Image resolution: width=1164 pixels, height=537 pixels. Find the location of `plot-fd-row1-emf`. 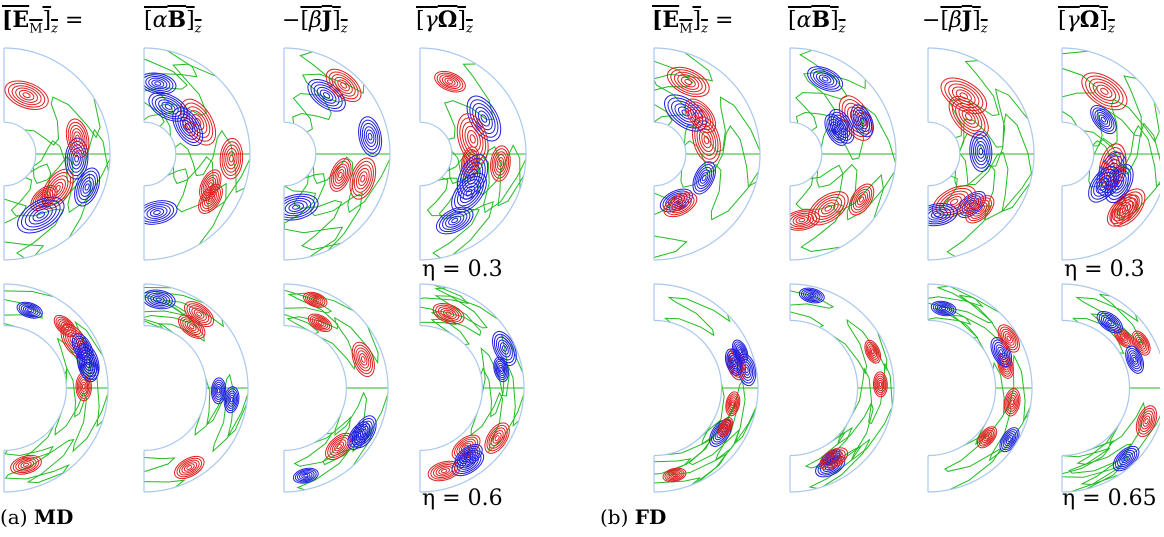

plot-fd-row1-emf is located at coordinates (707, 154).